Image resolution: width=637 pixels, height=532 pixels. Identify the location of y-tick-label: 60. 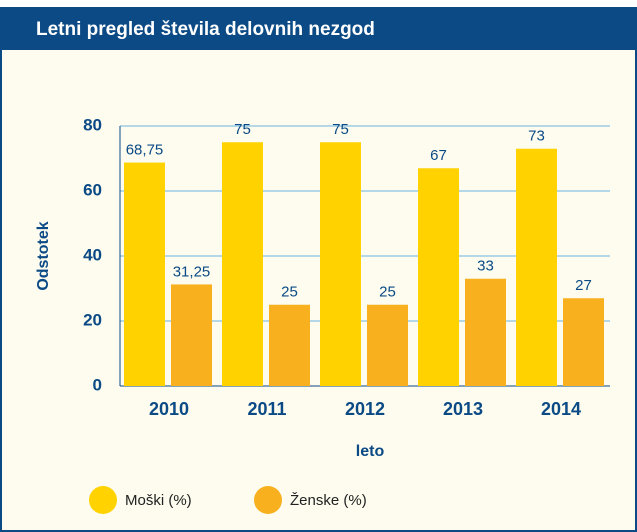
(92, 189).